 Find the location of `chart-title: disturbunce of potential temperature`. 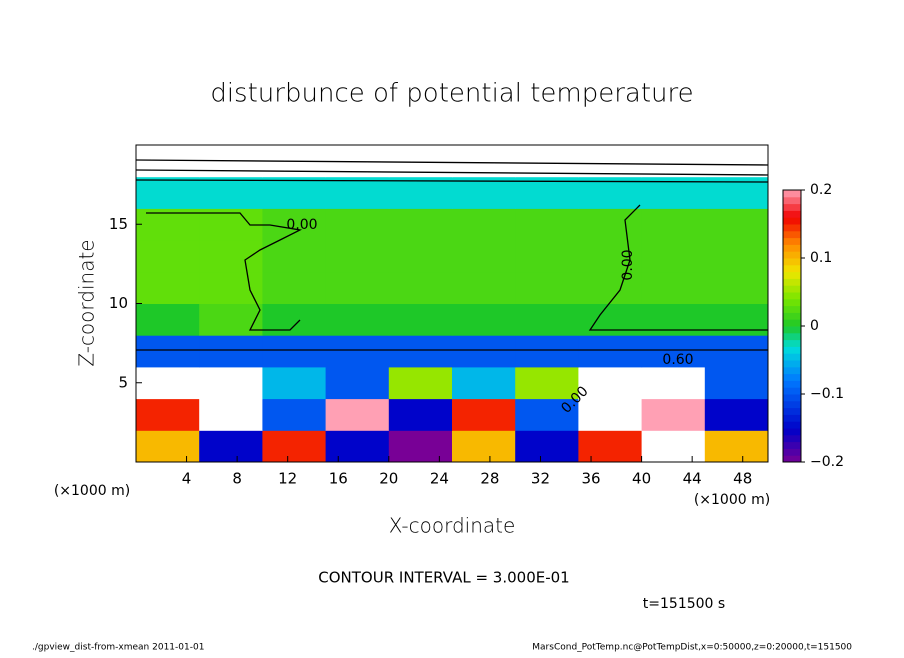

chart-title: disturbunce of potential temperature is located at coordinates (451, 94).